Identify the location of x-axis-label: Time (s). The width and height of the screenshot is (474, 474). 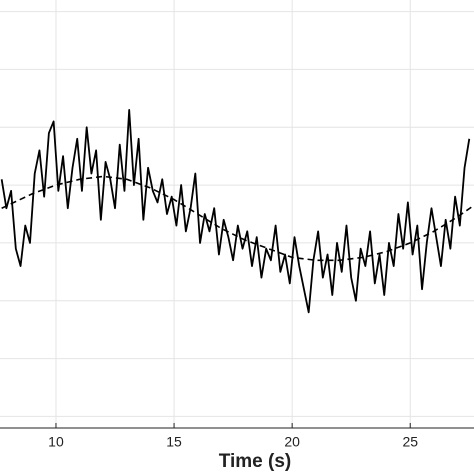
(255, 461).